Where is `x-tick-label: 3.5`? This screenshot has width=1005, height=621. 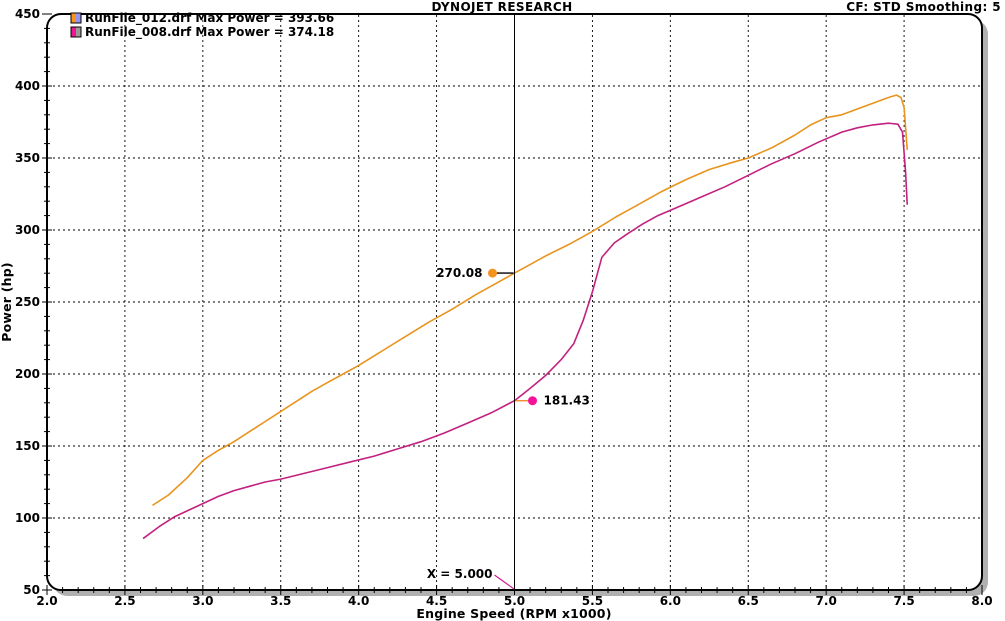
x-tick-label: 3.5 is located at coordinates (280, 601).